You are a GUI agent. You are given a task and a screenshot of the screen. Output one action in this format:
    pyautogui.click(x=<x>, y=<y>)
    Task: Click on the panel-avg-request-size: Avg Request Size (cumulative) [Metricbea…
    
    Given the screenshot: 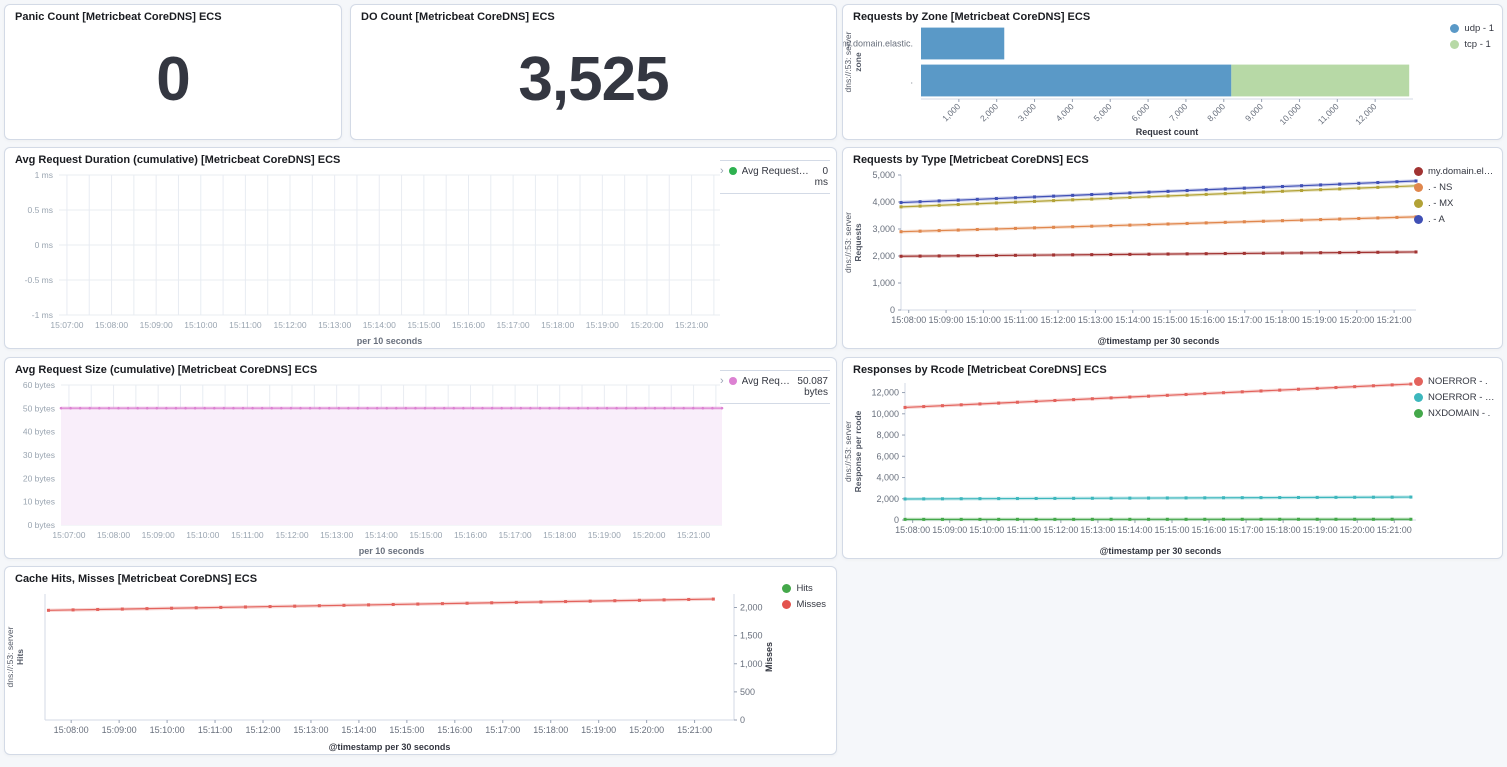 What is the action you would take?
    pyautogui.click(x=420, y=458)
    